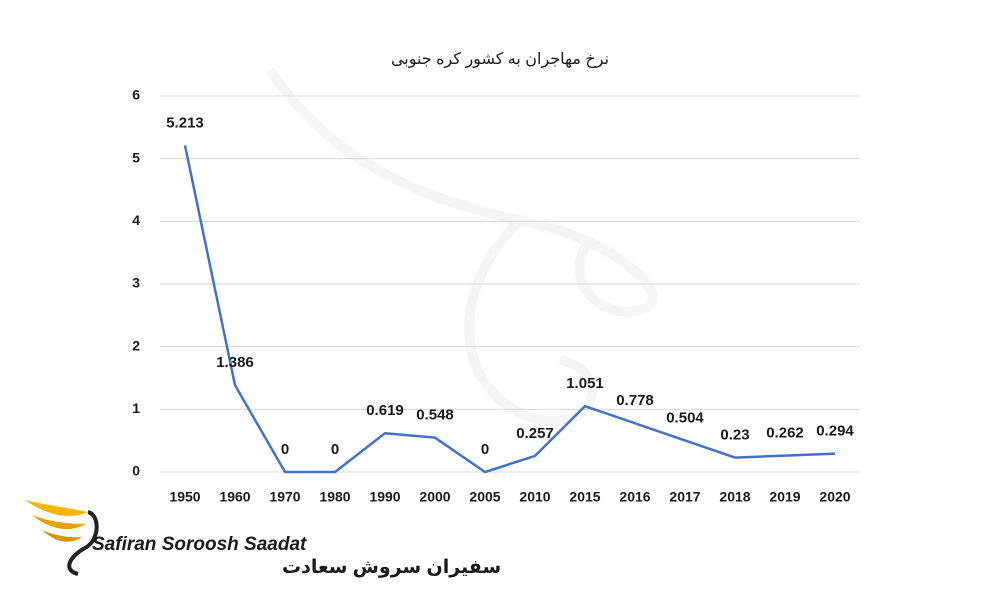 Image resolution: width=1000 pixels, height=600 pixels. What do you see at coordinates (785, 433) in the screenshot?
I see `data-label: 0.262` at bounding box center [785, 433].